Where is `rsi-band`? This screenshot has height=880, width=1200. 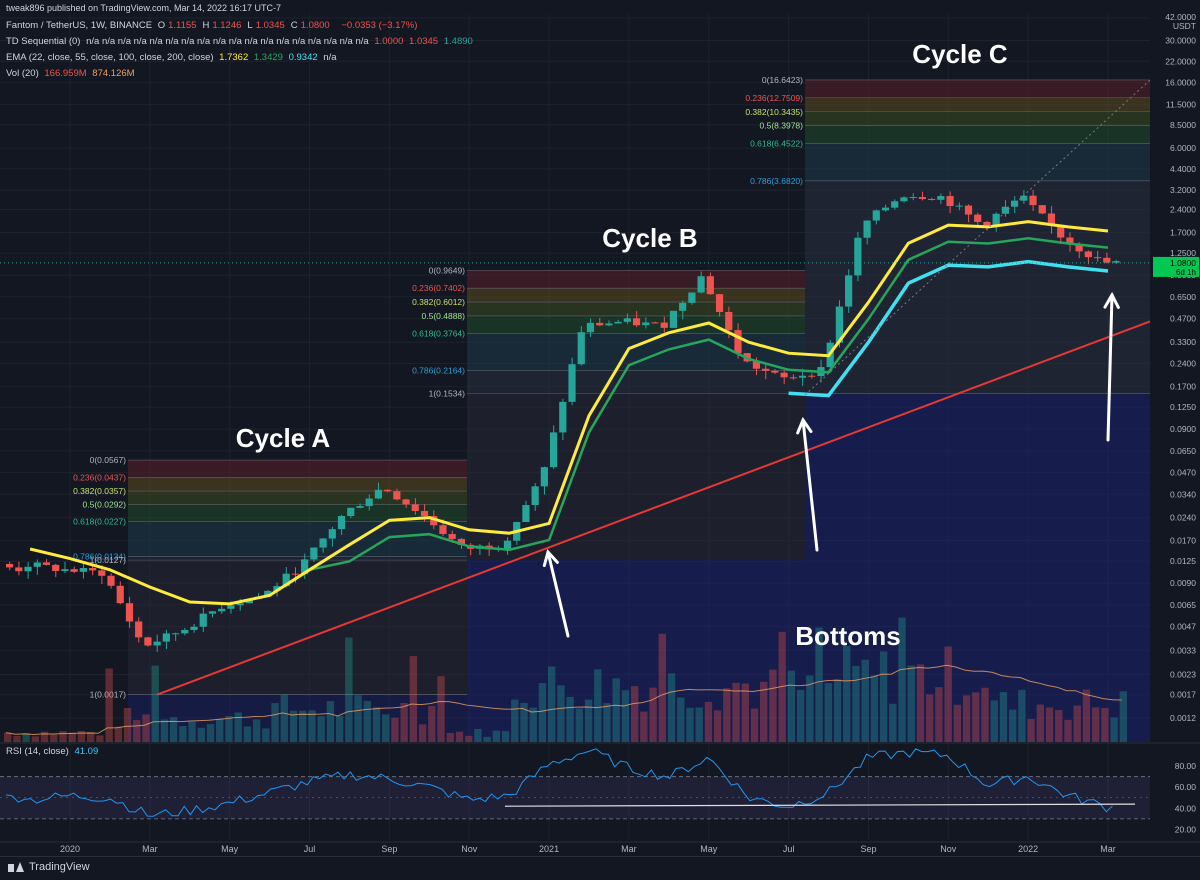 rsi-band is located at coordinates (575, 797).